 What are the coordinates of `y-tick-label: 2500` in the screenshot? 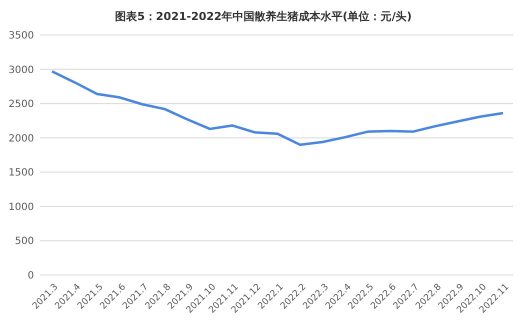 It's located at (21, 104).